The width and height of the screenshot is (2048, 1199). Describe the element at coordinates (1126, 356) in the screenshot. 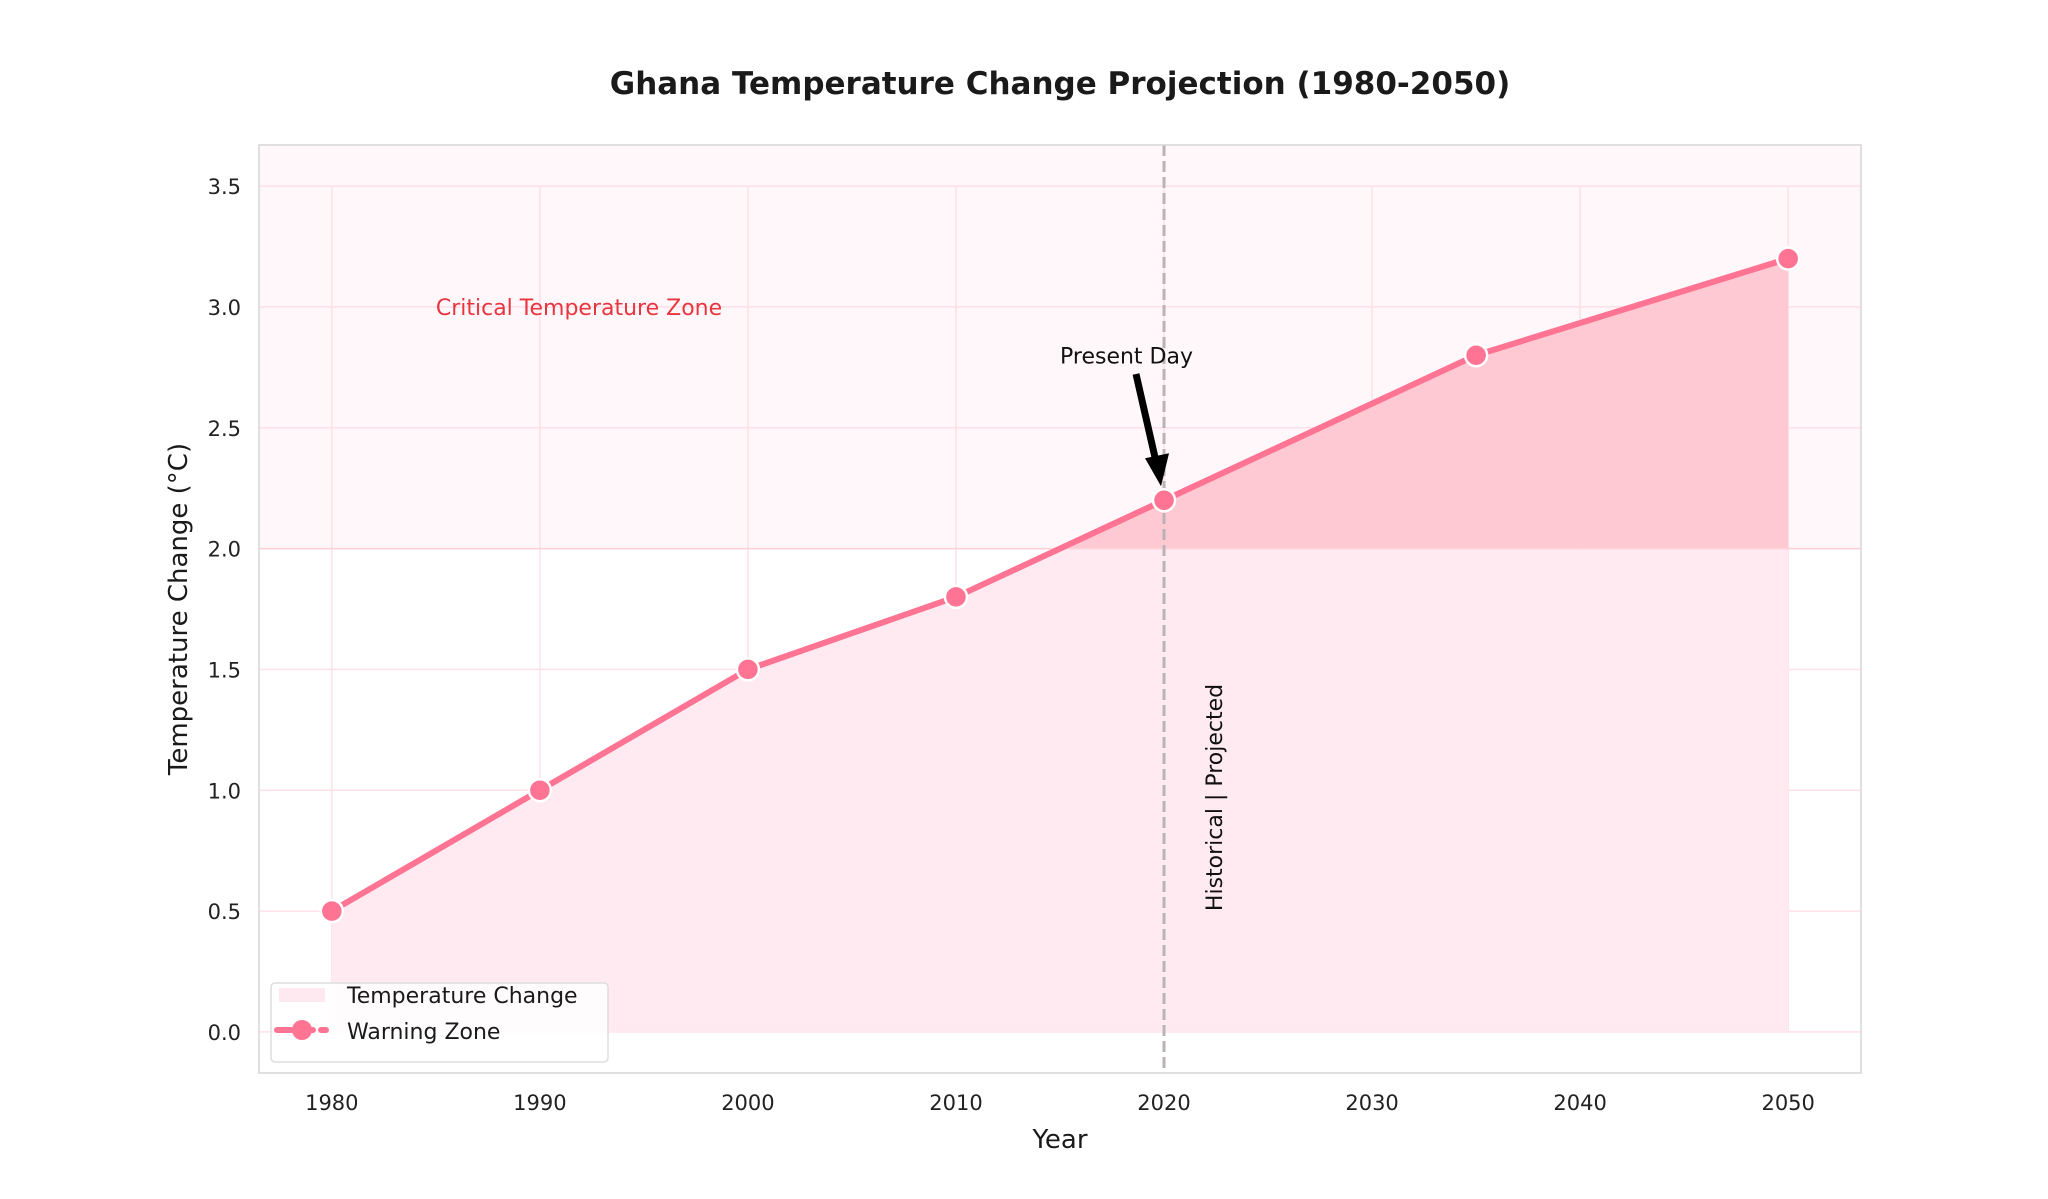

I see `present-day-annotation: Present Day` at that location.